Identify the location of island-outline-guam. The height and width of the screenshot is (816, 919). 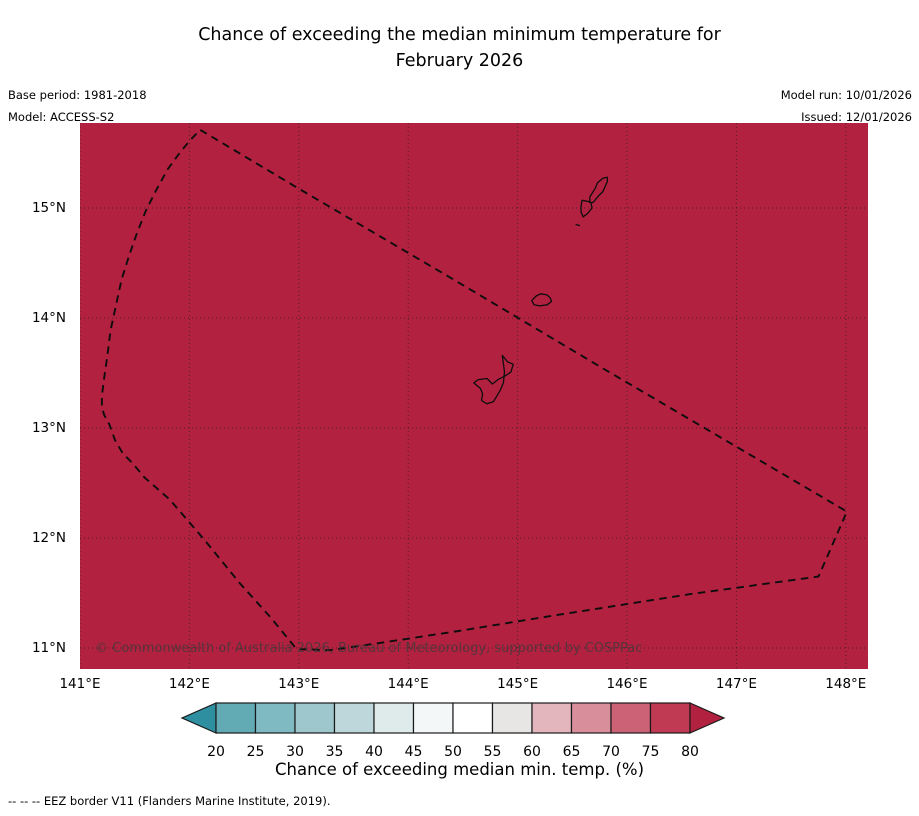
(493, 379).